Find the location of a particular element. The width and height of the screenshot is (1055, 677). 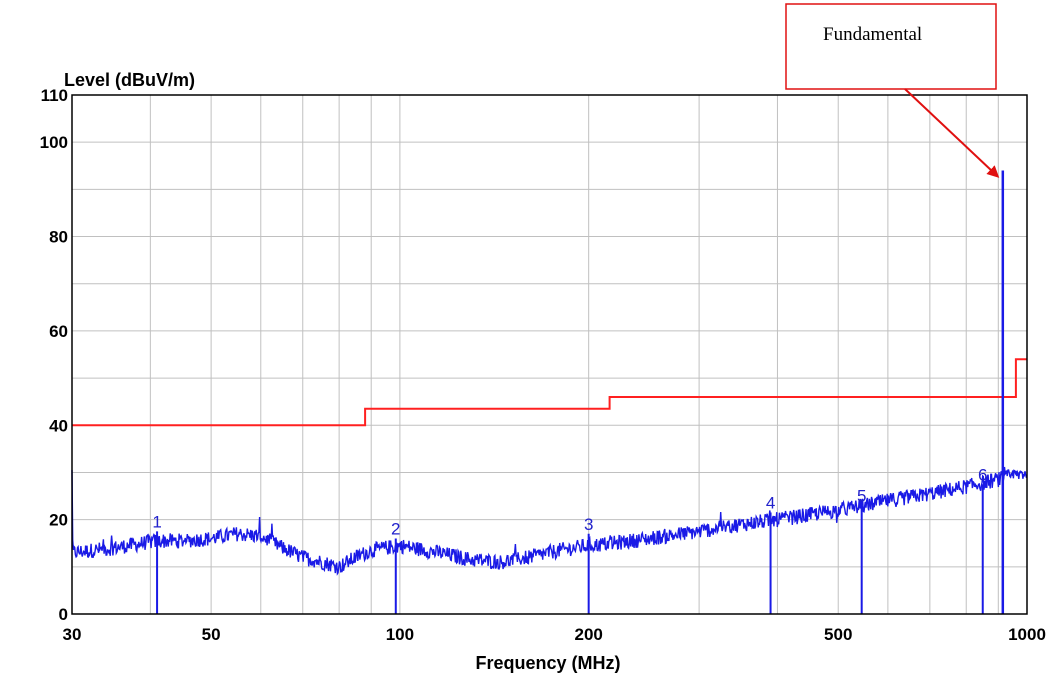

marker-label-3: 3 is located at coordinates (588, 524).